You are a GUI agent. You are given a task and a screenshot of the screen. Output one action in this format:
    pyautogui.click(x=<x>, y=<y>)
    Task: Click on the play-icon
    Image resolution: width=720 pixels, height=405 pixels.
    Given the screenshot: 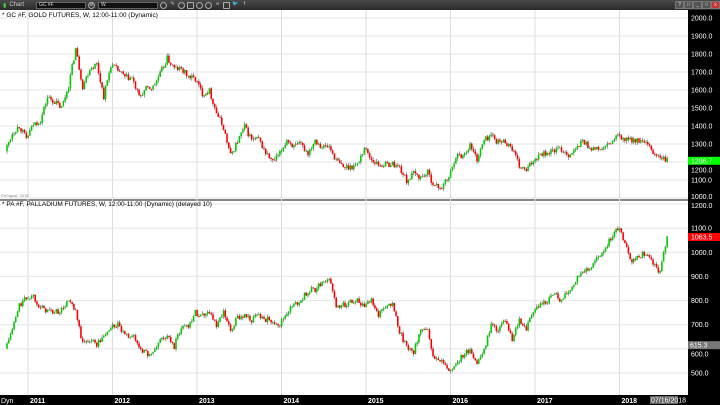 What is the action you would take?
    pyautogui.click(x=199, y=5)
    